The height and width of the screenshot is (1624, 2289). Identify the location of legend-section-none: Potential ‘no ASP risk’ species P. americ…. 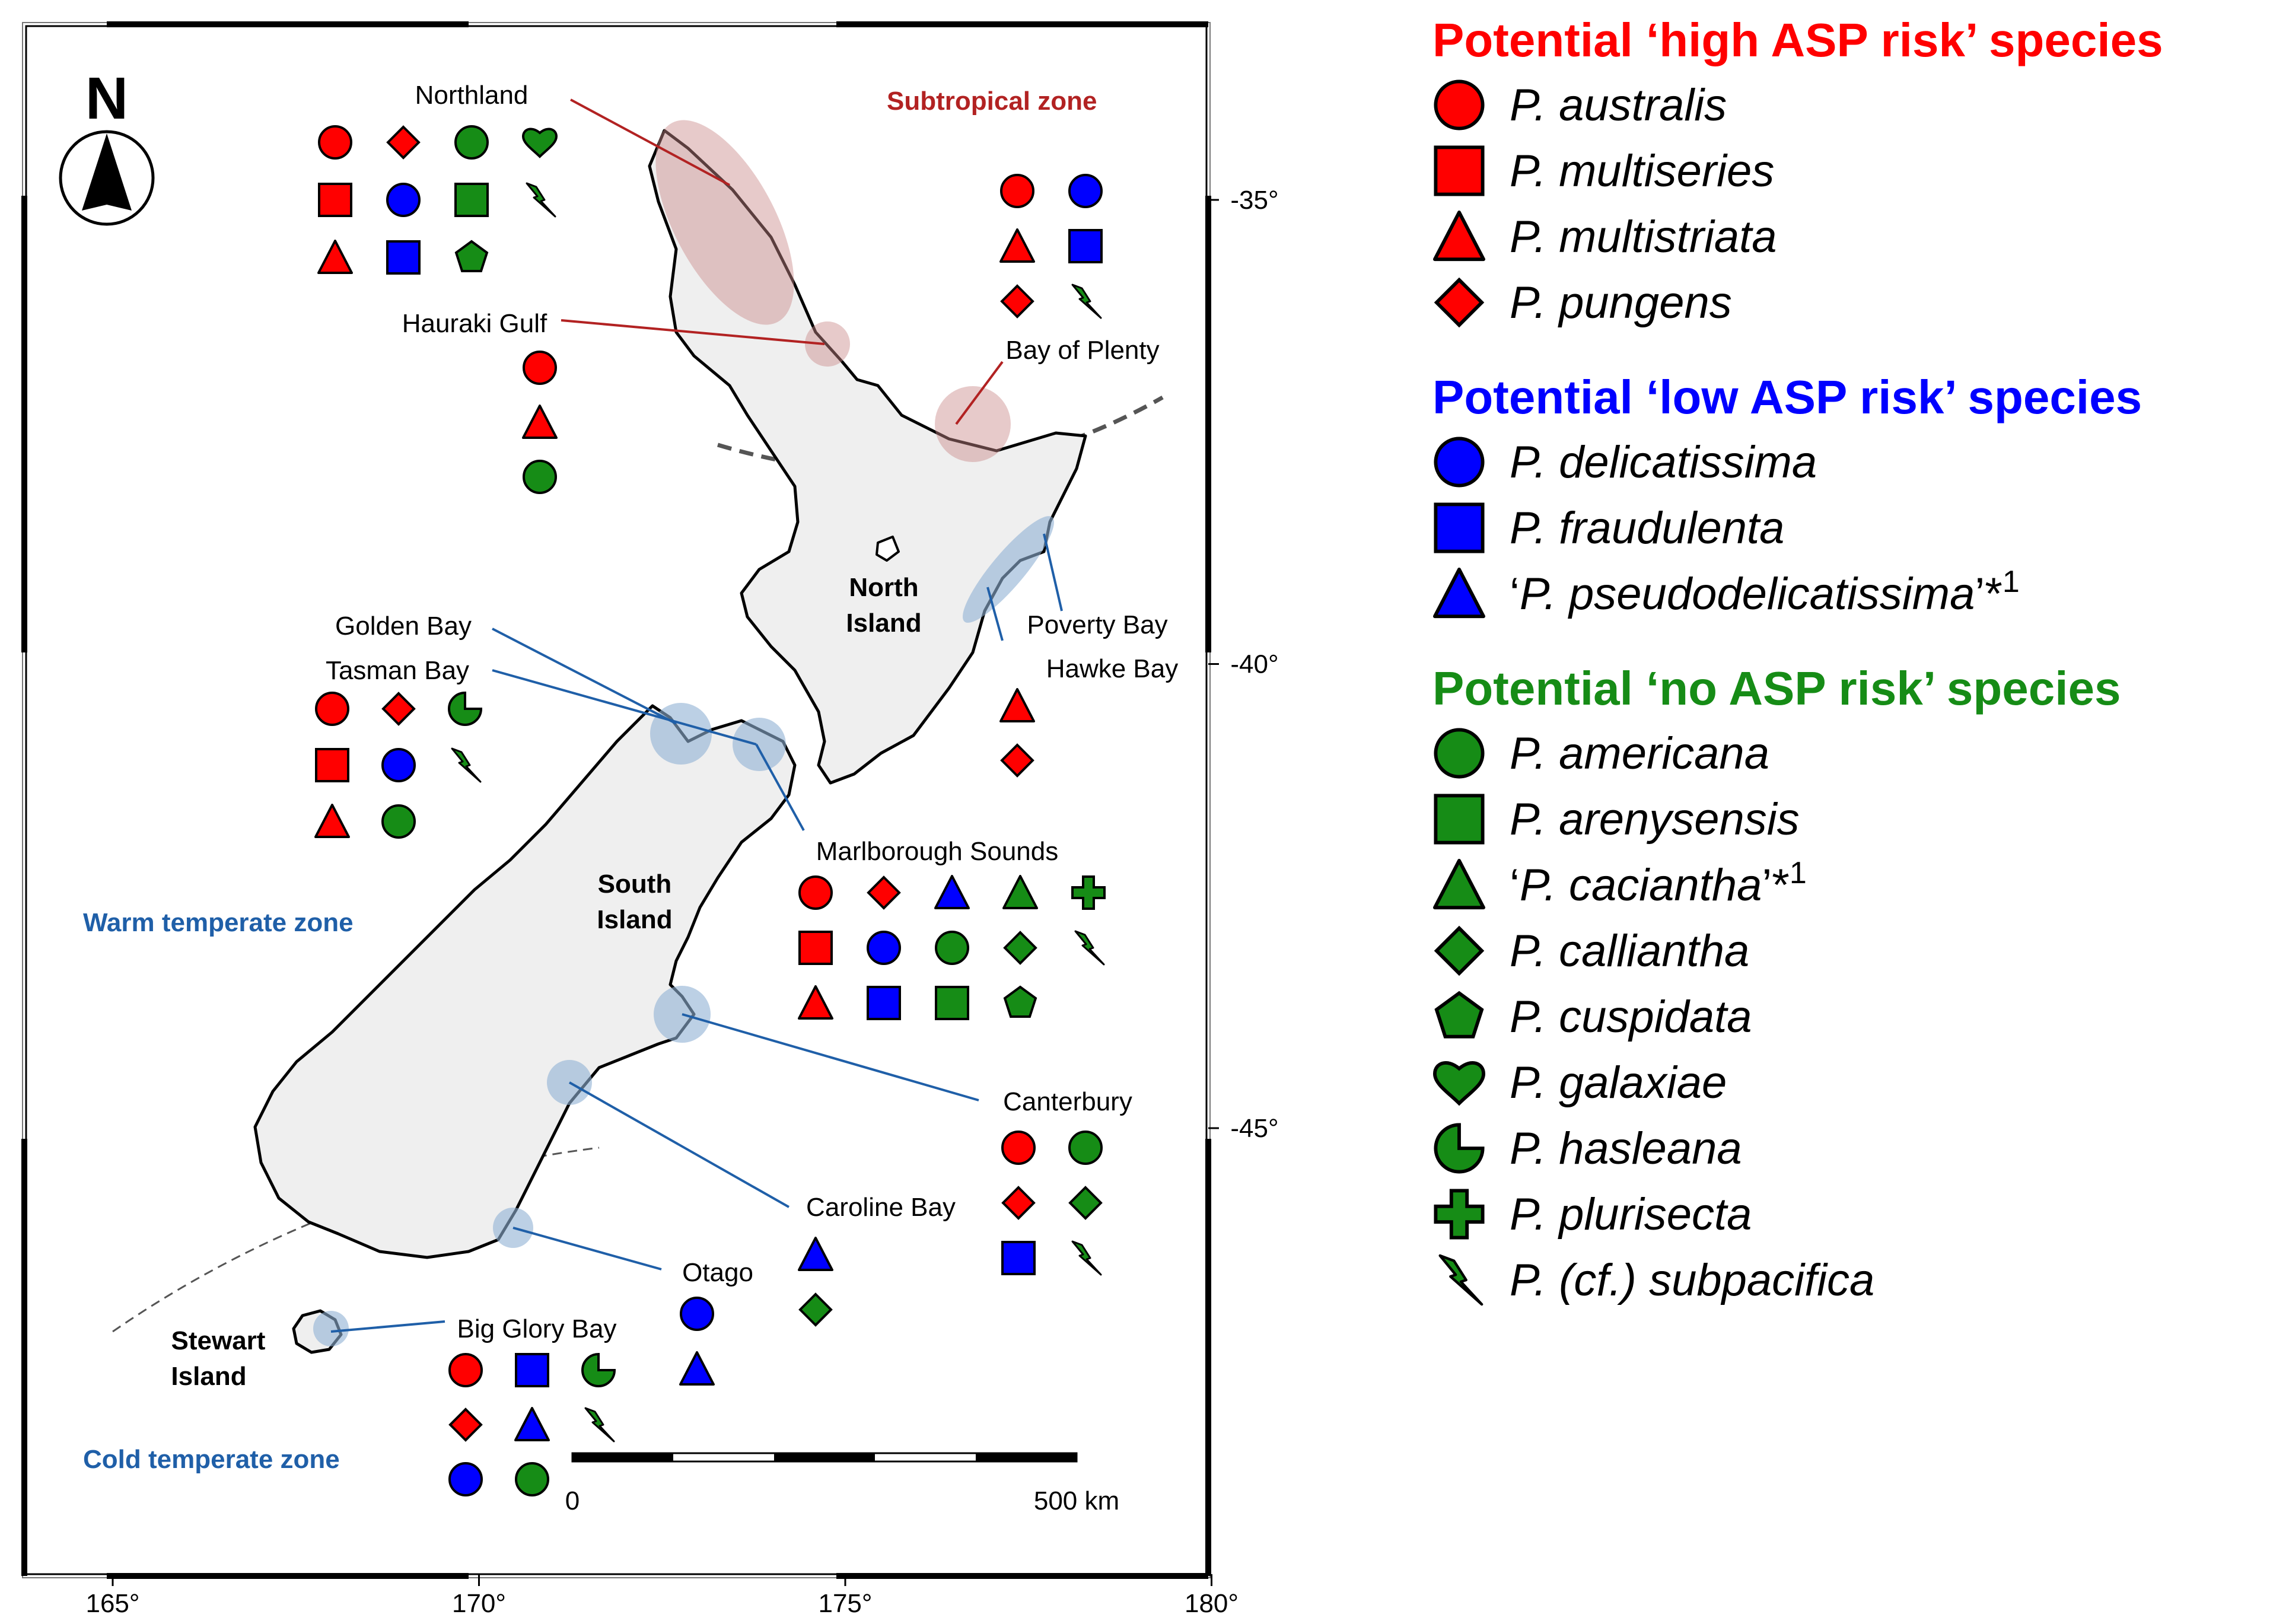
(1776, 983).